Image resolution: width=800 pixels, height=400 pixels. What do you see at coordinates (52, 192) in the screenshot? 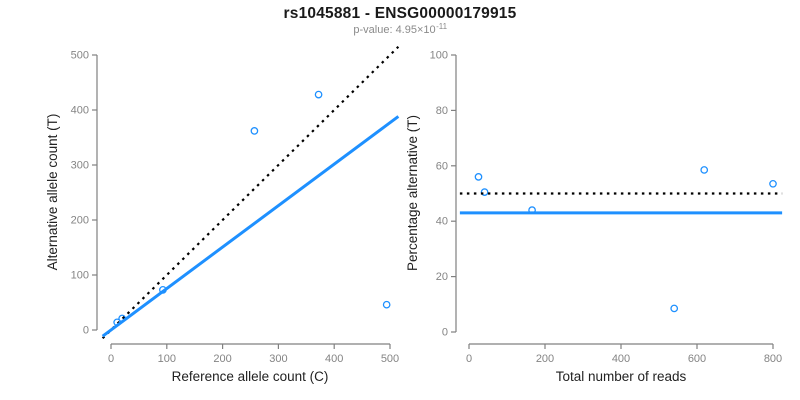
I see `y-axis-label: Alternative allele count (T)` at bounding box center [52, 192].